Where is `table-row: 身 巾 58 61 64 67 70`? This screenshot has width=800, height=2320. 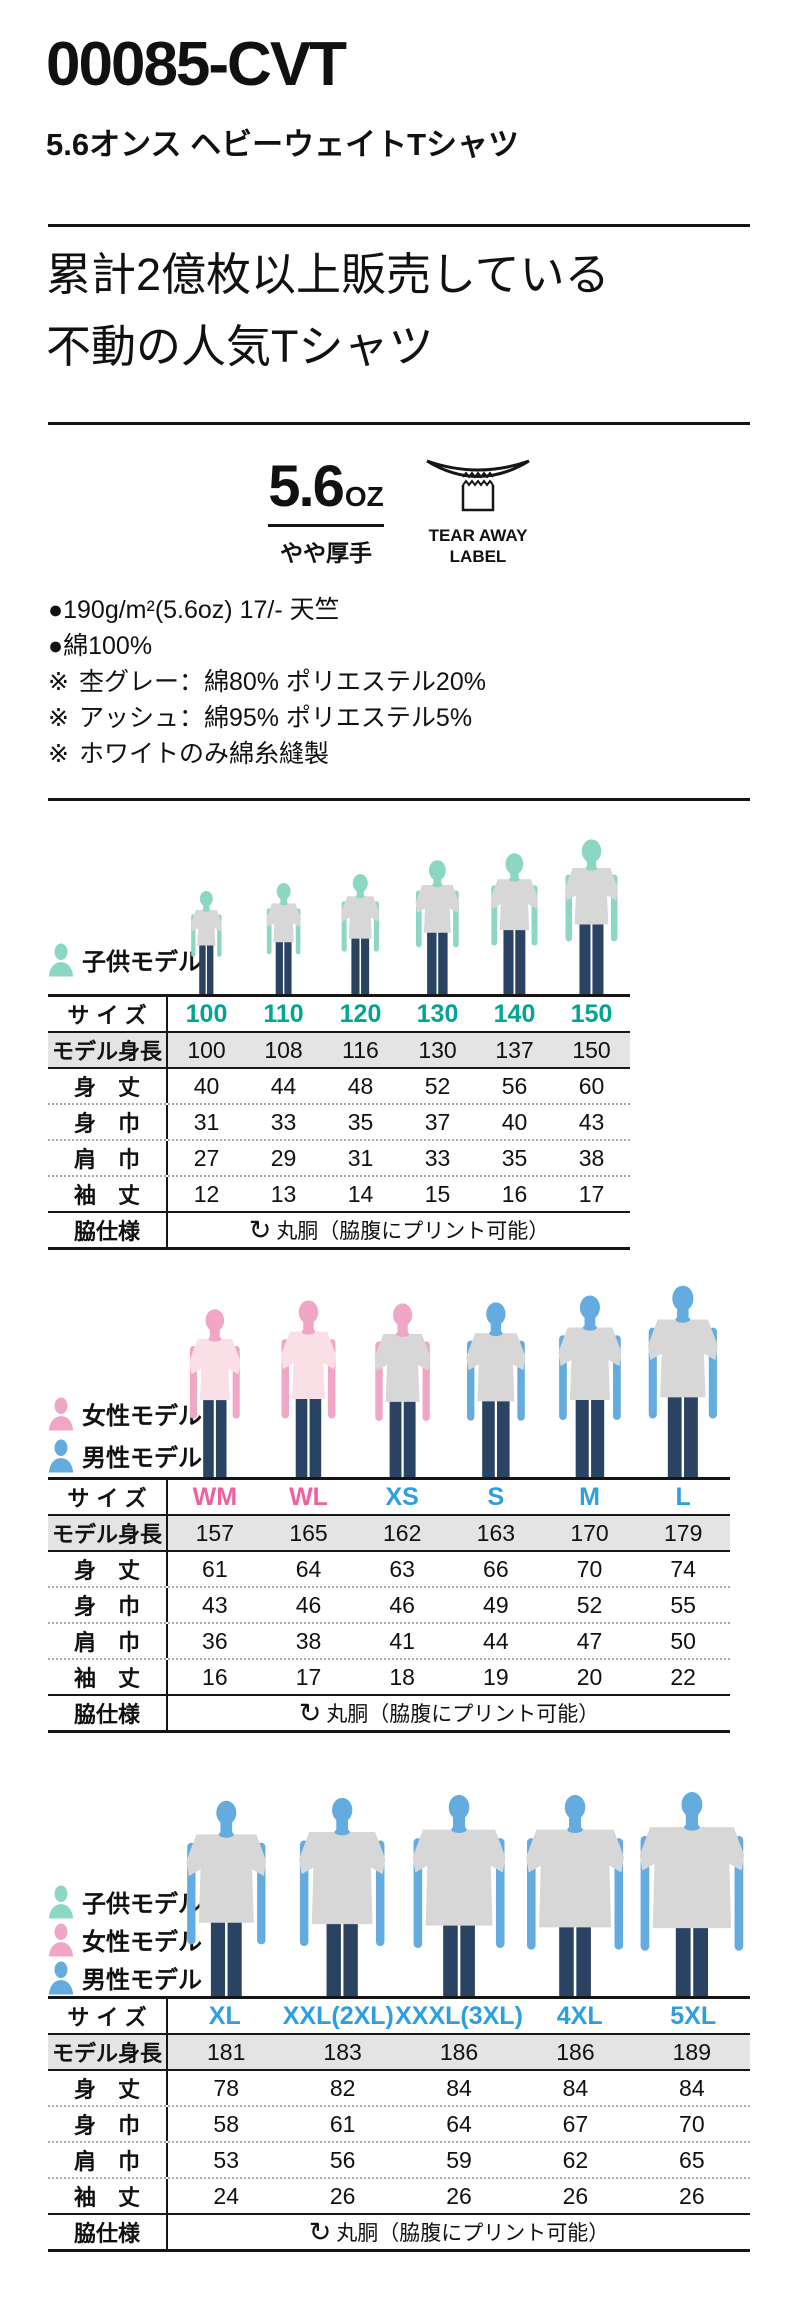
table-row: 身 巾 58 61 64 67 70 is located at coordinates (399, 2125).